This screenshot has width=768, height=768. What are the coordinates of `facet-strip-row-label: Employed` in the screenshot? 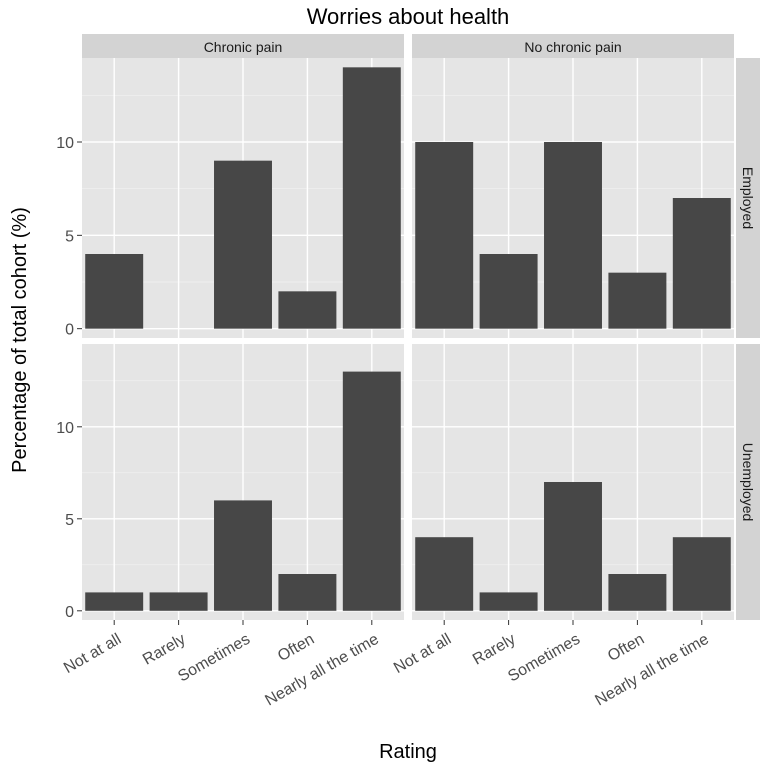 It's located at (748, 198).